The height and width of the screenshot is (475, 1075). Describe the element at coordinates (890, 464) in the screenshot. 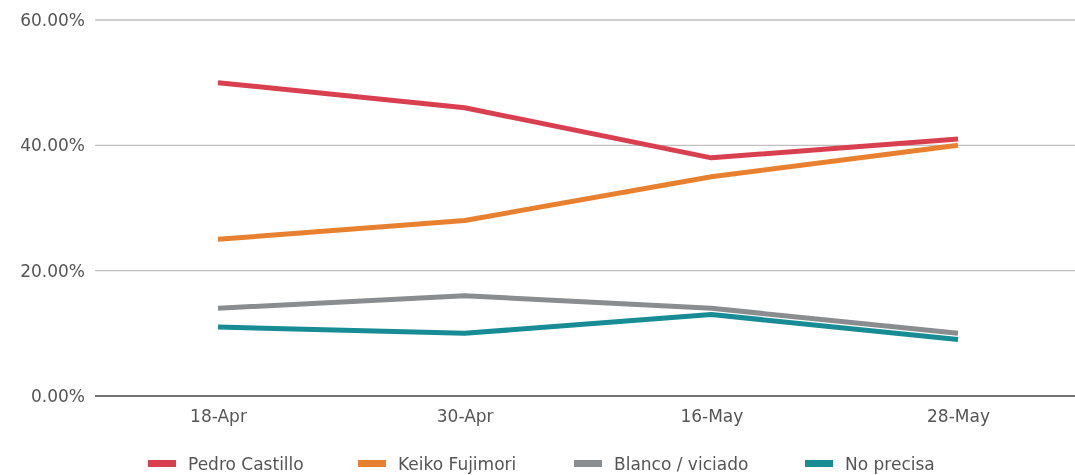

I see `legend-label: No precisa` at that location.